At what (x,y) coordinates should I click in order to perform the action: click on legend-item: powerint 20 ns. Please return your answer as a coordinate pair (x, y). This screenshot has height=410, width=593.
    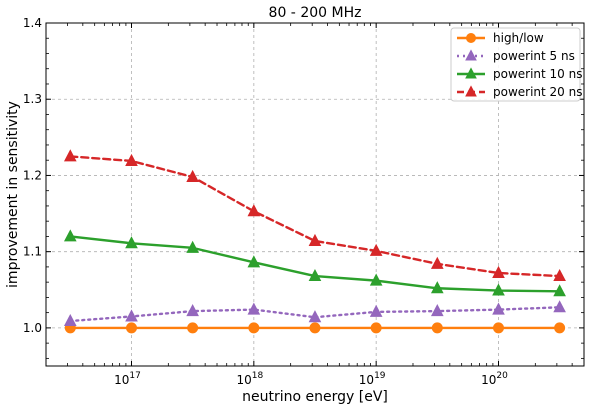
    Looking at the image, I should click on (520, 92).